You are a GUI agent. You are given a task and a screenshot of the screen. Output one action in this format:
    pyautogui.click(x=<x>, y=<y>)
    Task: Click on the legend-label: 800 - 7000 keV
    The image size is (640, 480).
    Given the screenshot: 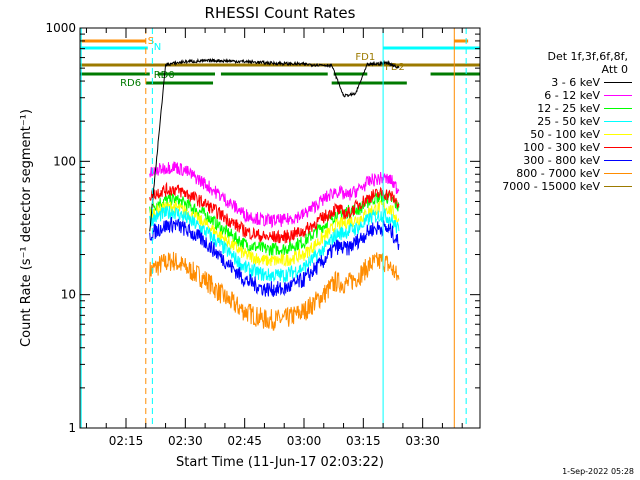 What is the action you would take?
    pyautogui.click(x=558, y=173)
    